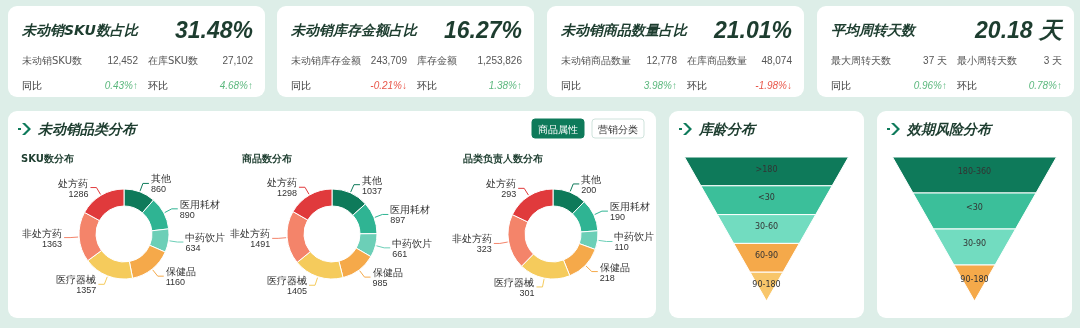 The image size is (1080, 328). Describe the element at coordinates (484, 249) in the screenshot. I see `data-label: 323` at that location.